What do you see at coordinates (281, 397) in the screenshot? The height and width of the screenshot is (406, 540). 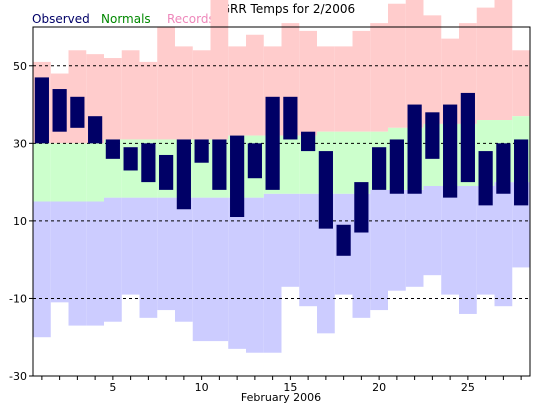 I see `x-axis-label: February 2006` at bounding box center [281, 397].